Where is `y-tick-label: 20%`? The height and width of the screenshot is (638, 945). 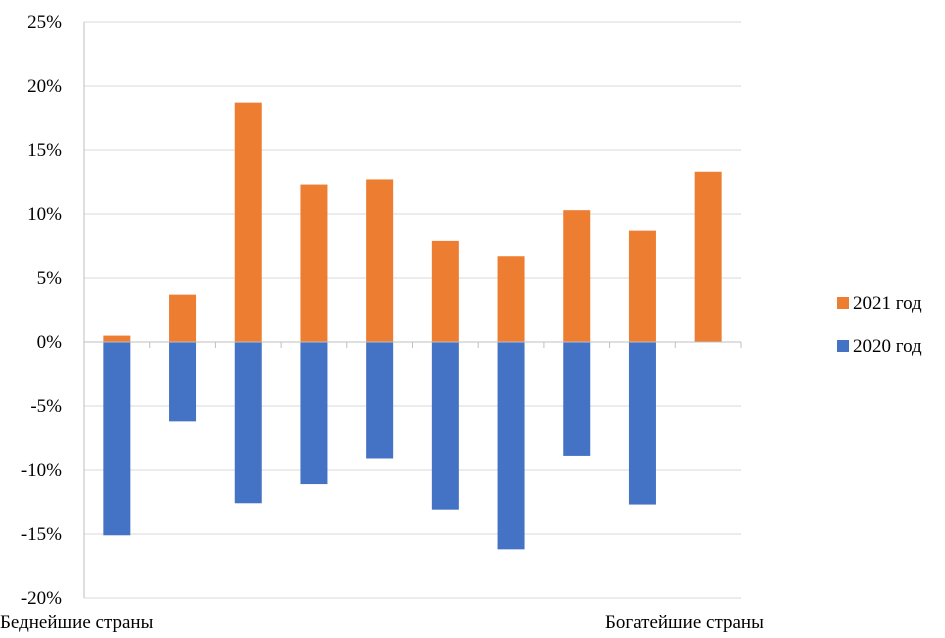
y-tick-label: 20% is located at coordinates (44, 86).